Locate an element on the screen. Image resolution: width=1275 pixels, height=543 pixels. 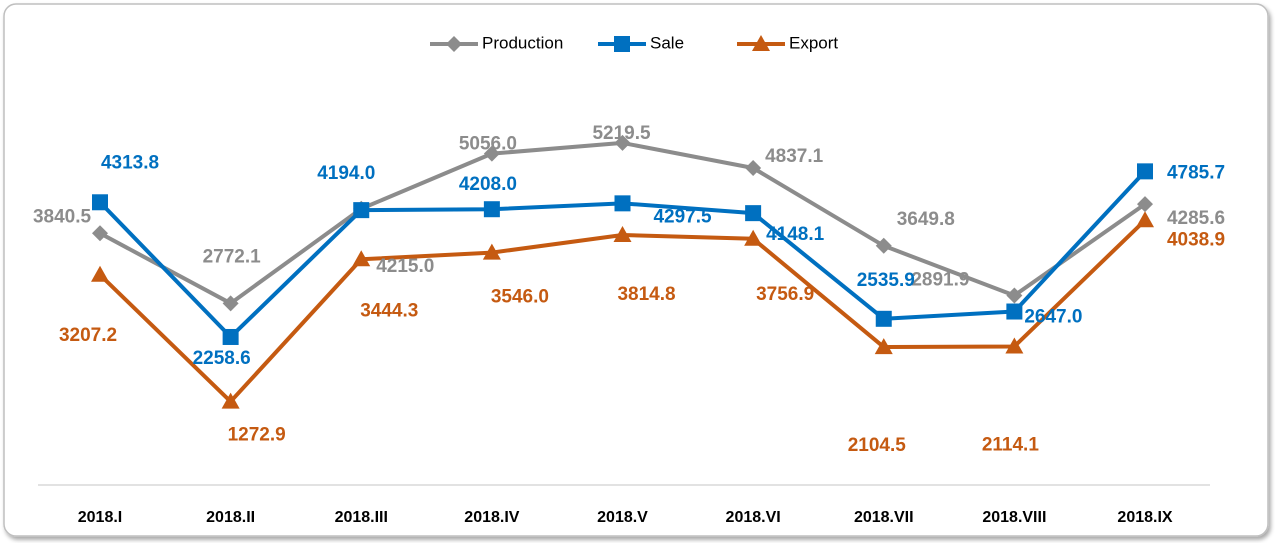
data-label: 4313.8 is located at coordinates (130, 162).